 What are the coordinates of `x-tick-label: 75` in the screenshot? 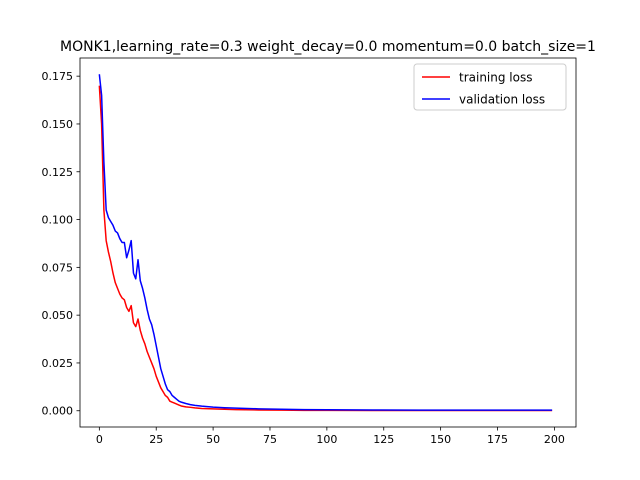 It's located at (270, 439).